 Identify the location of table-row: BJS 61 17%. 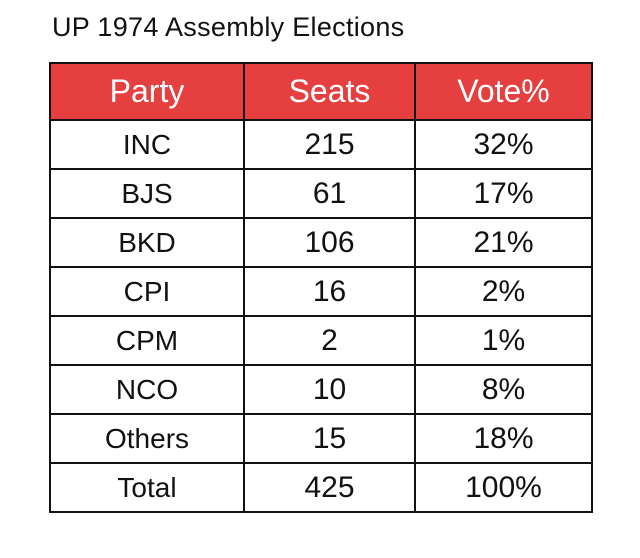
(321, 193).